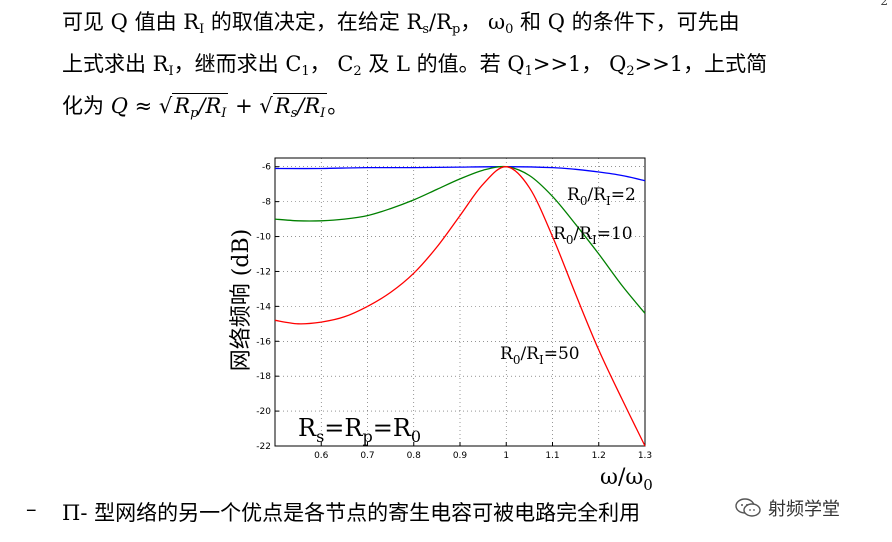 Image resolution: width=892 pixels, height=542 pixels. I want to click on x-tick-label: 0.9, so click(460, 456).